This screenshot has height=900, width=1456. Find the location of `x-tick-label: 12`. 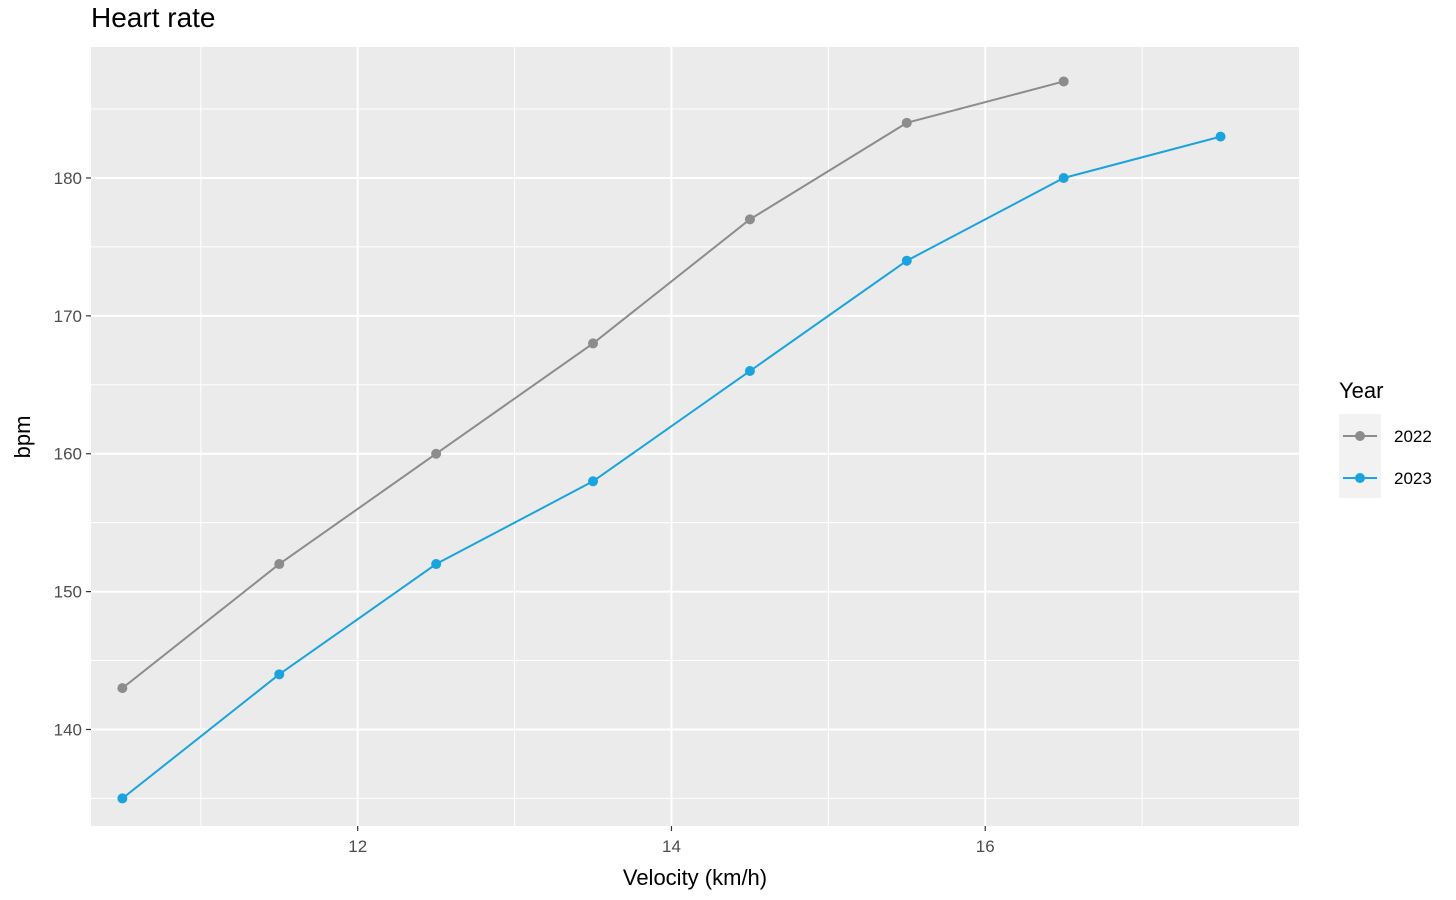

x-tick-label: 12 is located at coordinates (357, 846).